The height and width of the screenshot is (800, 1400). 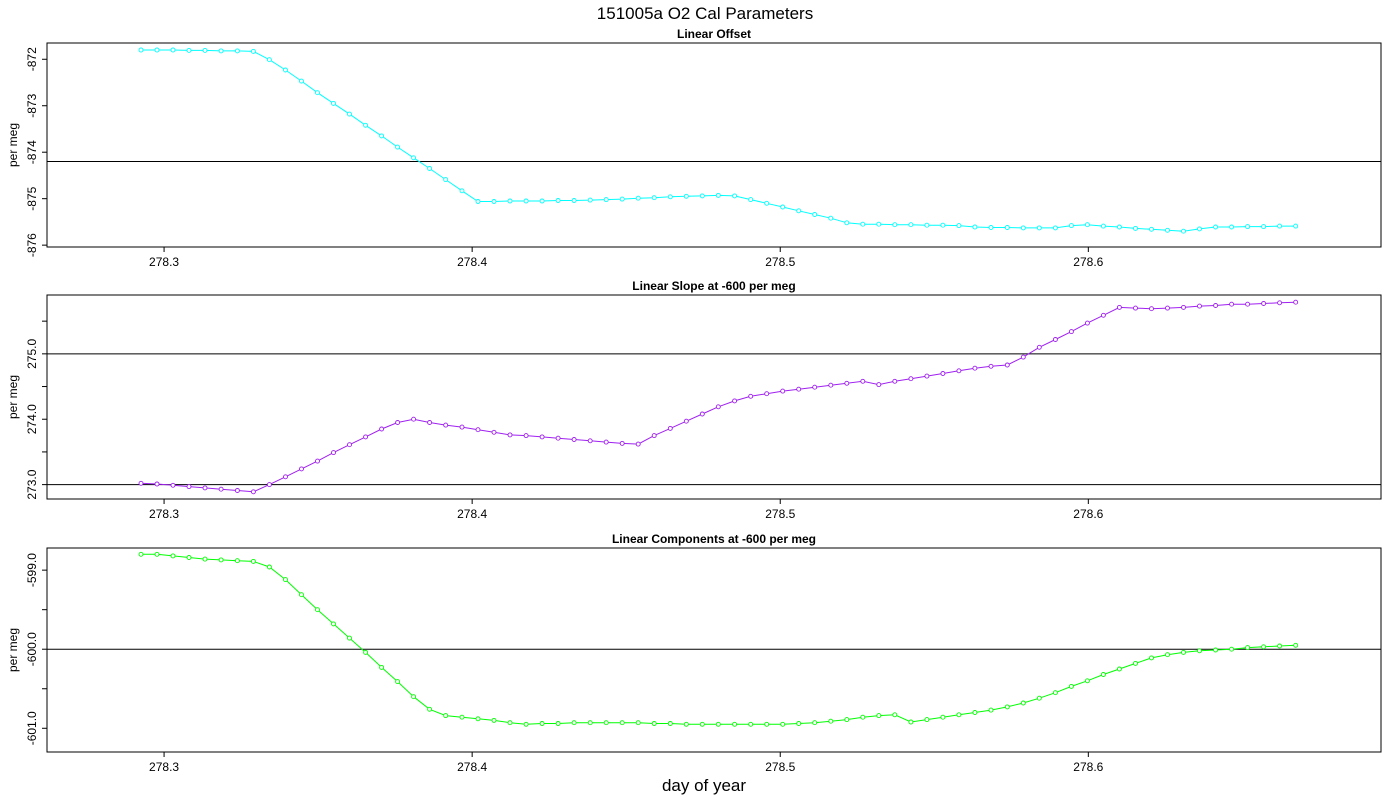 What do you see at coordinates (714, 539) in the screenshot?
I see `linear-components-title: Linear Components at -600 per meg` at bounding box center [714, 539].